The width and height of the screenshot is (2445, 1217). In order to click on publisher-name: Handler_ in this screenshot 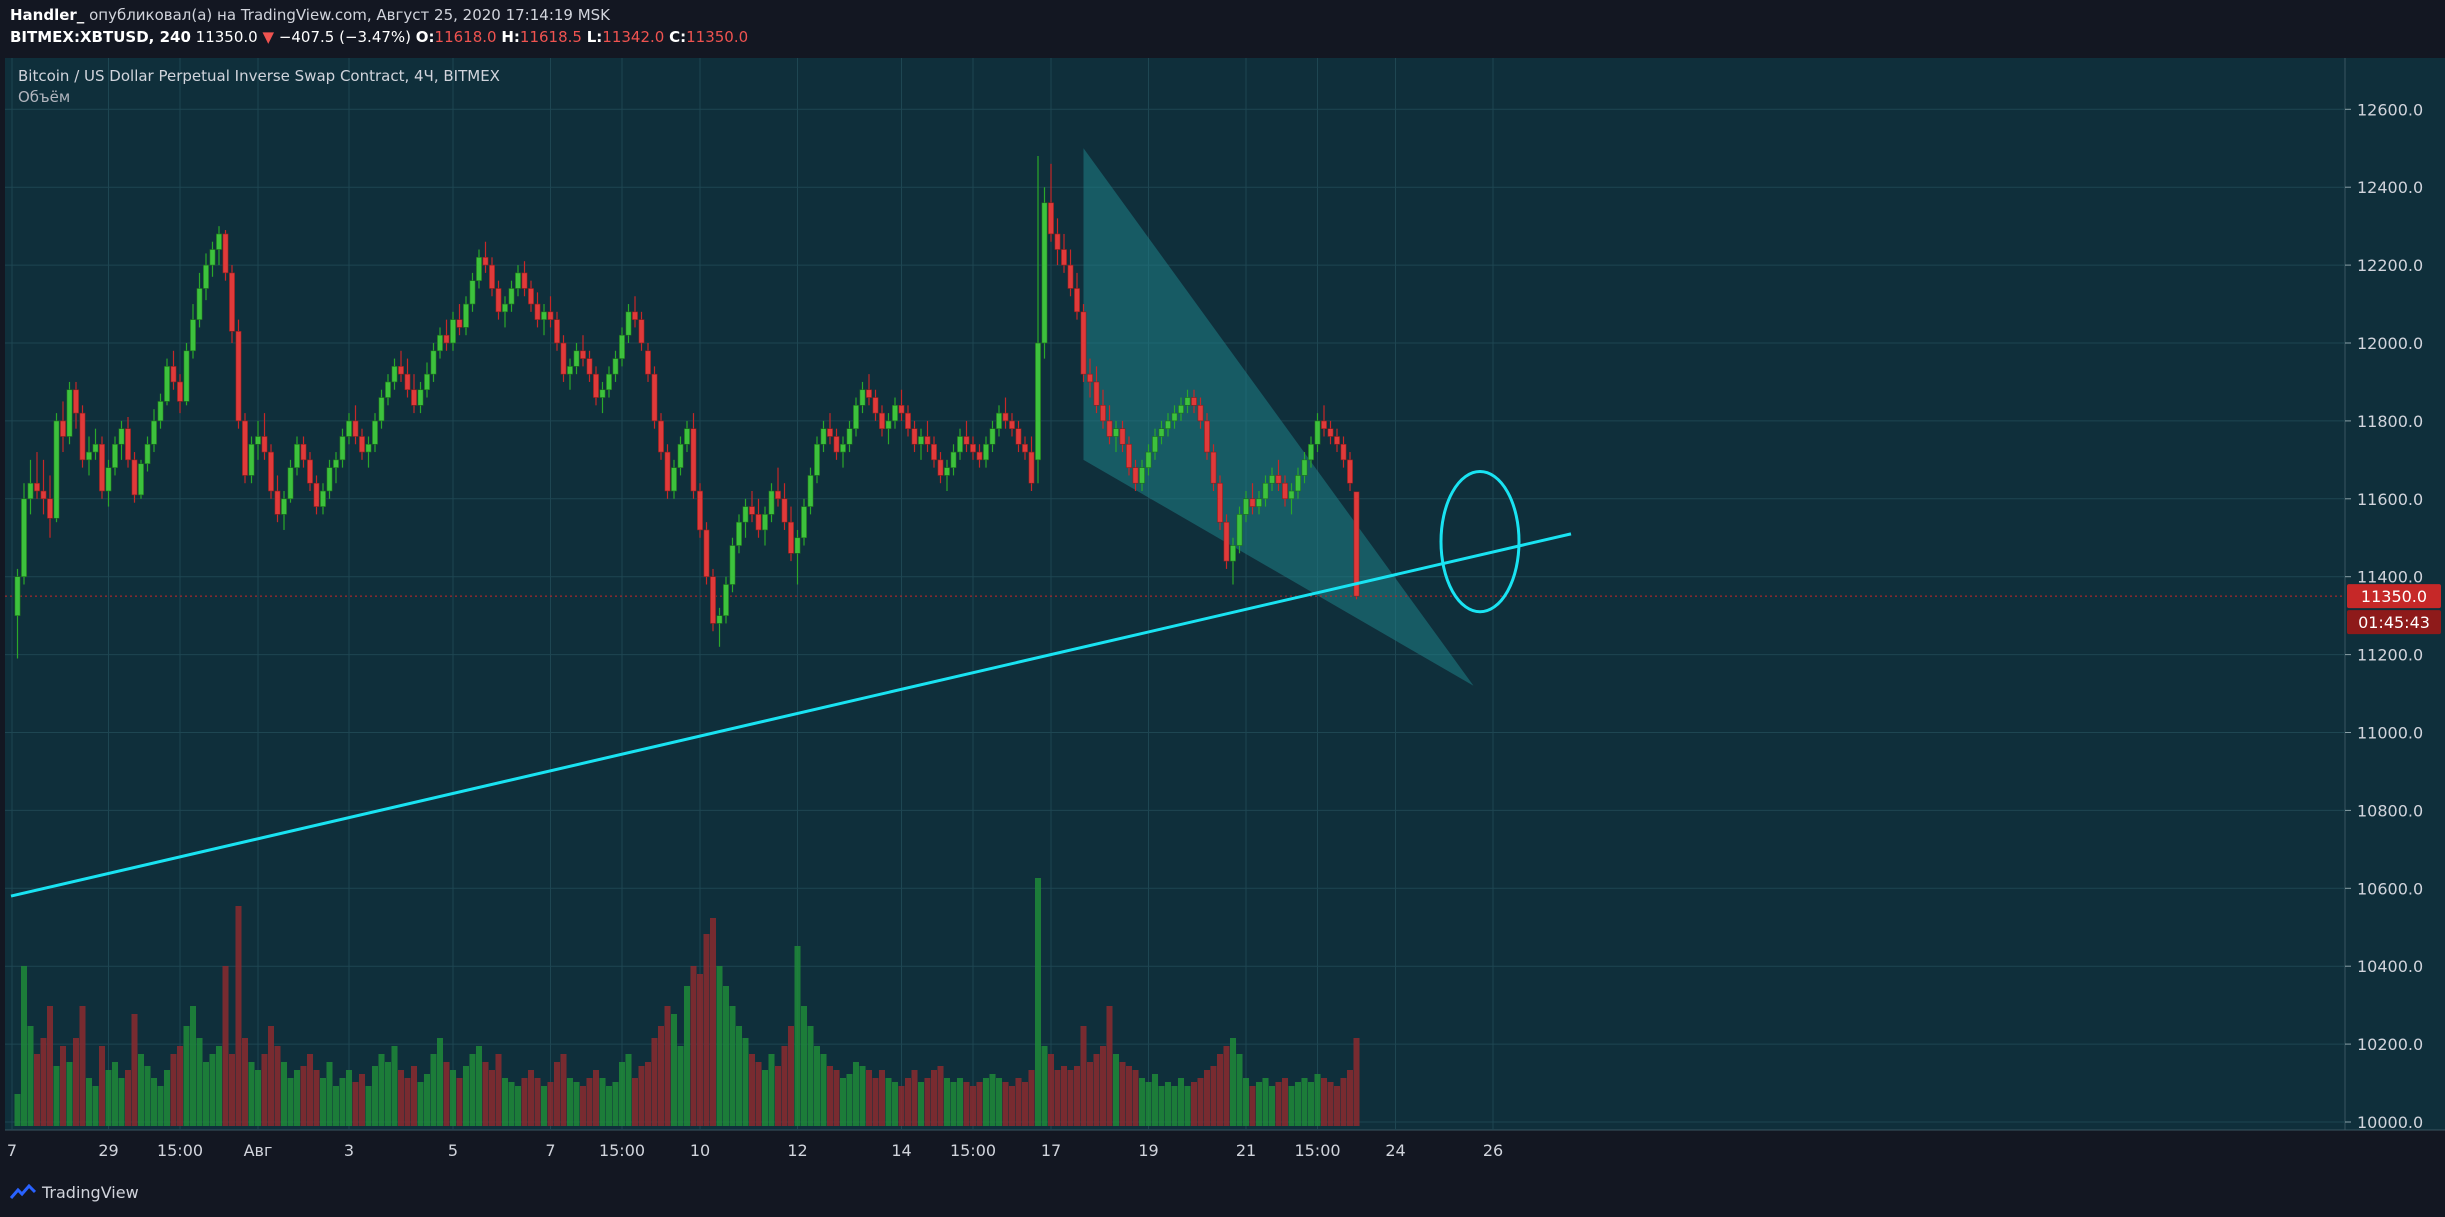, I will do `click(47, 15)`.